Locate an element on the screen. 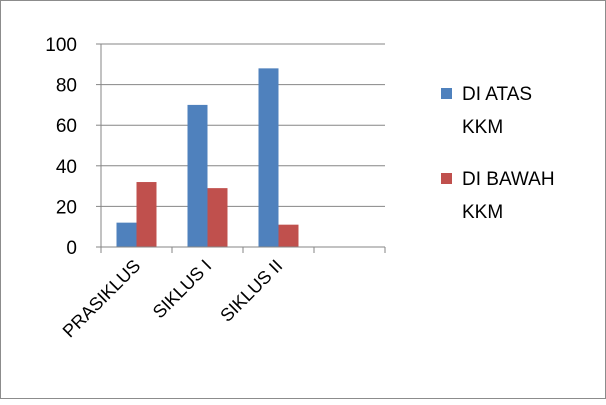 The height and width of the screenshot is (405, 606). x-tick-label: SIKLUS II is located at coordinates (251, 291).